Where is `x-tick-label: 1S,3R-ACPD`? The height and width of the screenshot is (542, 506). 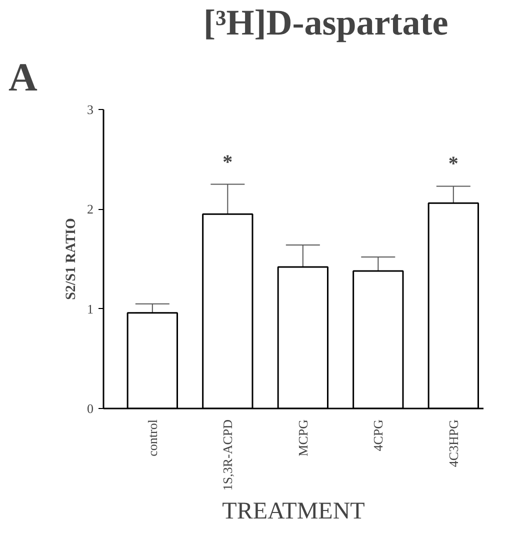 x-tick-label: 1S,3R-ACPD is located at coordinates (228, 455).